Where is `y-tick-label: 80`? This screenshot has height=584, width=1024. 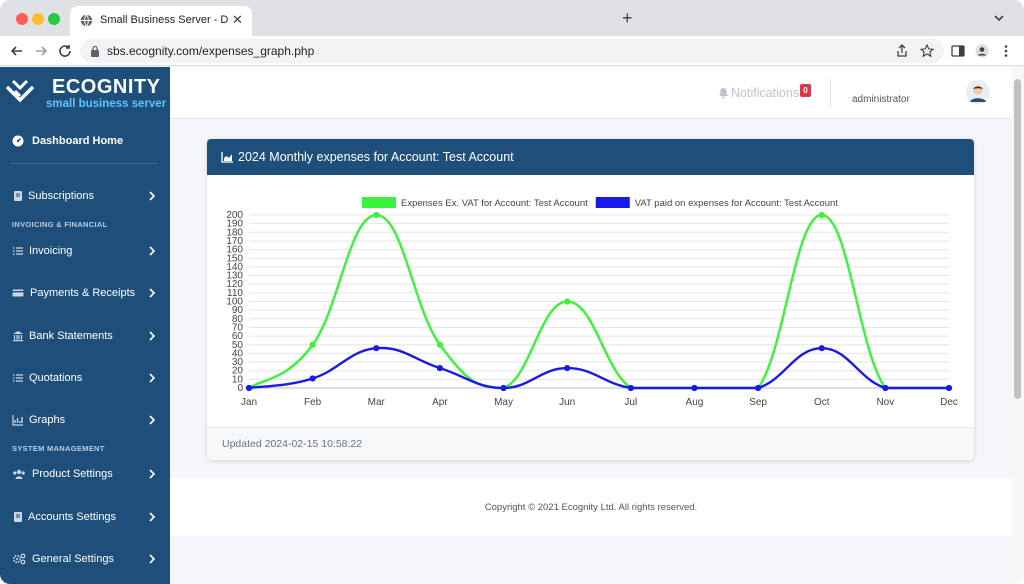
y-tick-label: 80 is located at coordinates (238, 319).